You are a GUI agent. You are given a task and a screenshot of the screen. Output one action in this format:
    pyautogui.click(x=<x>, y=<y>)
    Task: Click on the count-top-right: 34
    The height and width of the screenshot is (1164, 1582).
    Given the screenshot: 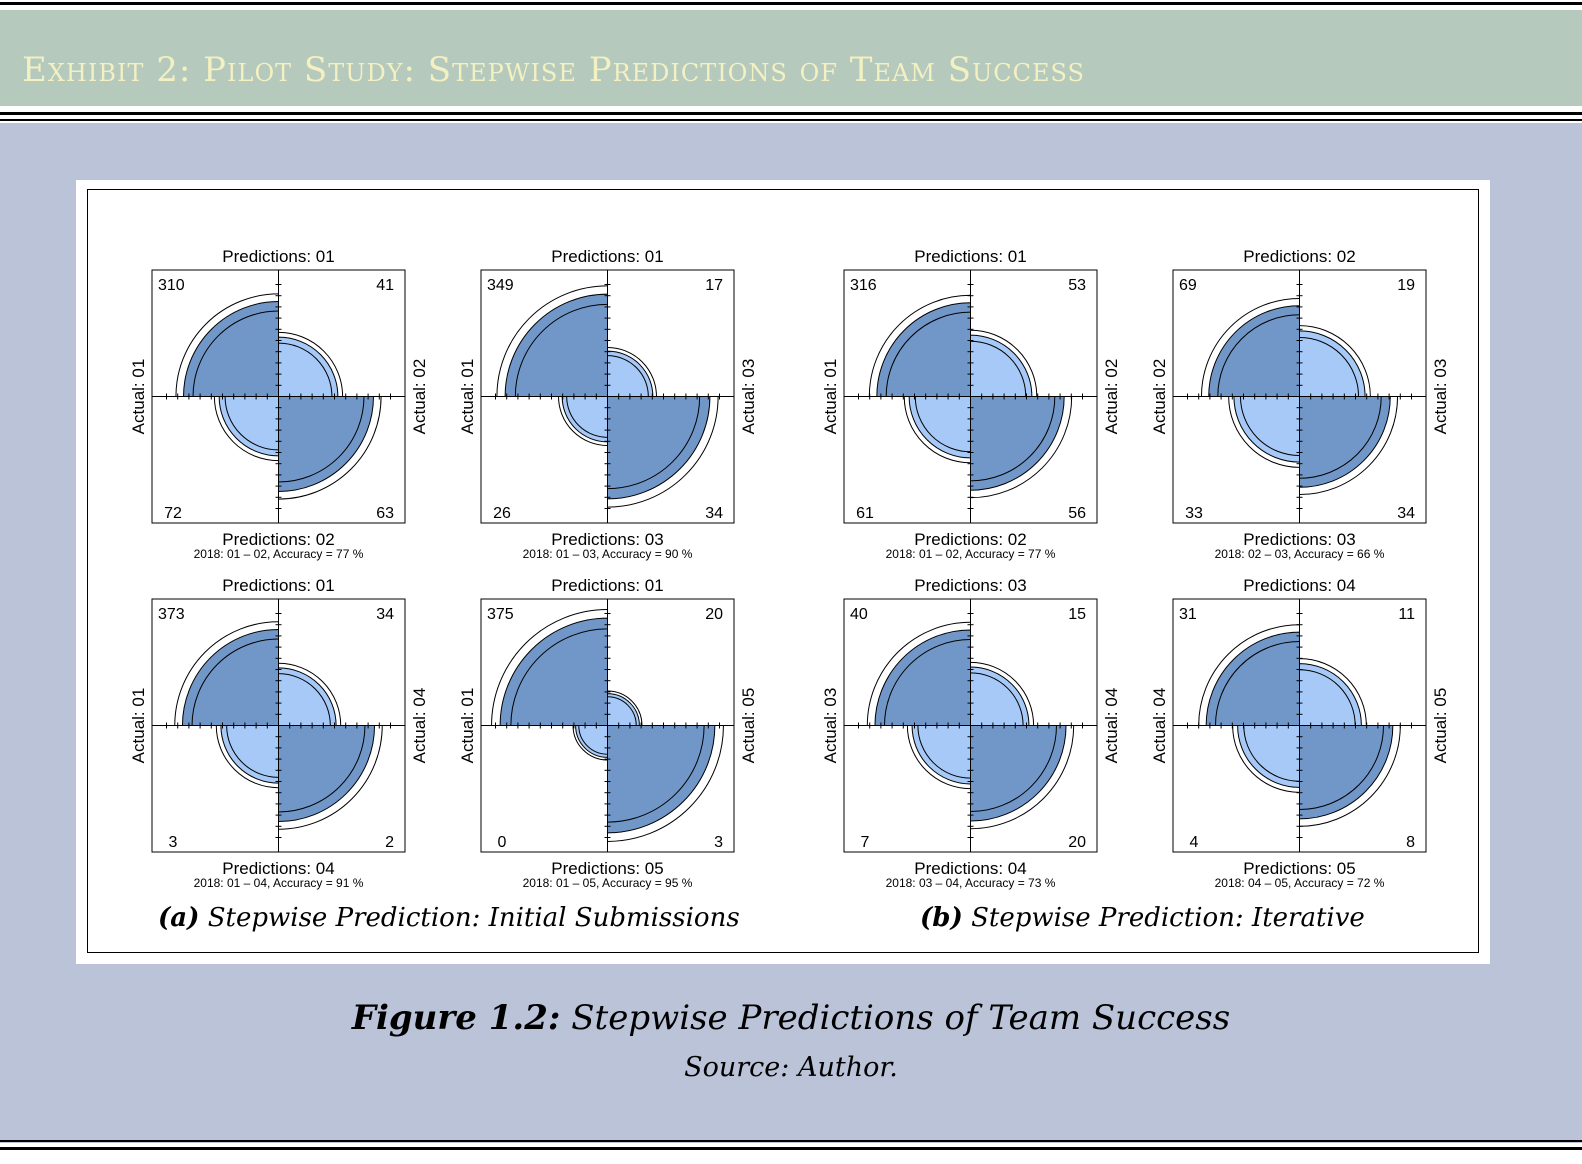 What is the action you would take?
    pyautogui.click(x=385, y=614)
    